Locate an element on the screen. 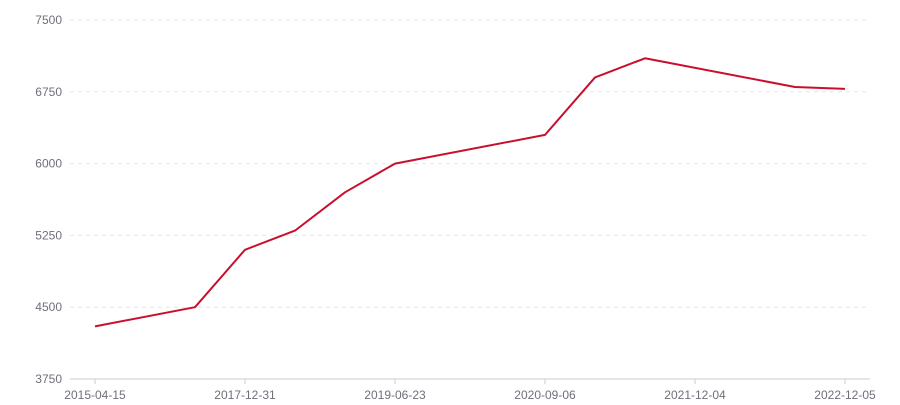 This screenshot has height=405, width=900. y-tick-label: 3750 is located at coordinates (48, 379).